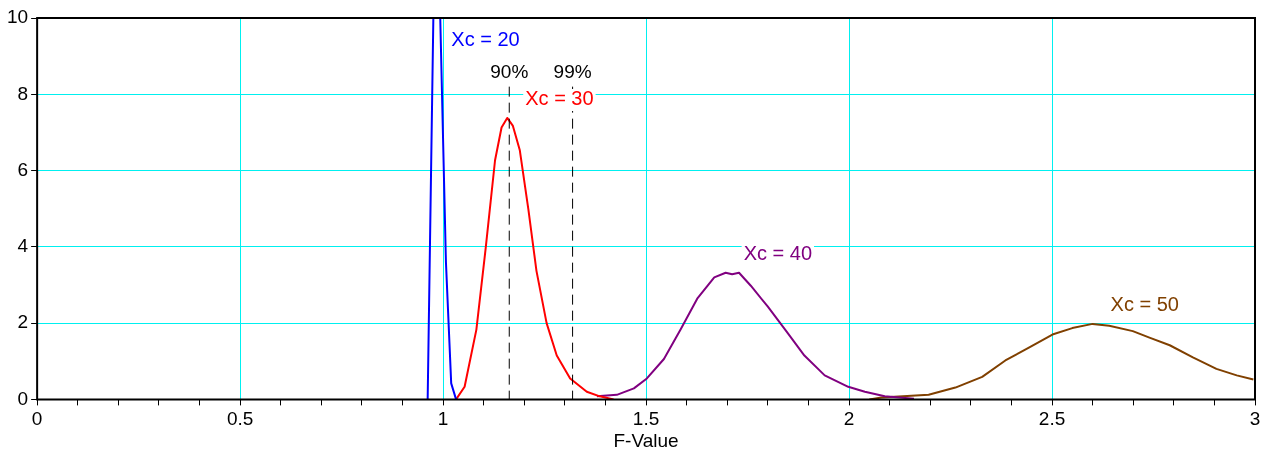  Describe the element at coordinates (646, 440) in the screenshot. I see `x-axis-title: F-Value` at that location.